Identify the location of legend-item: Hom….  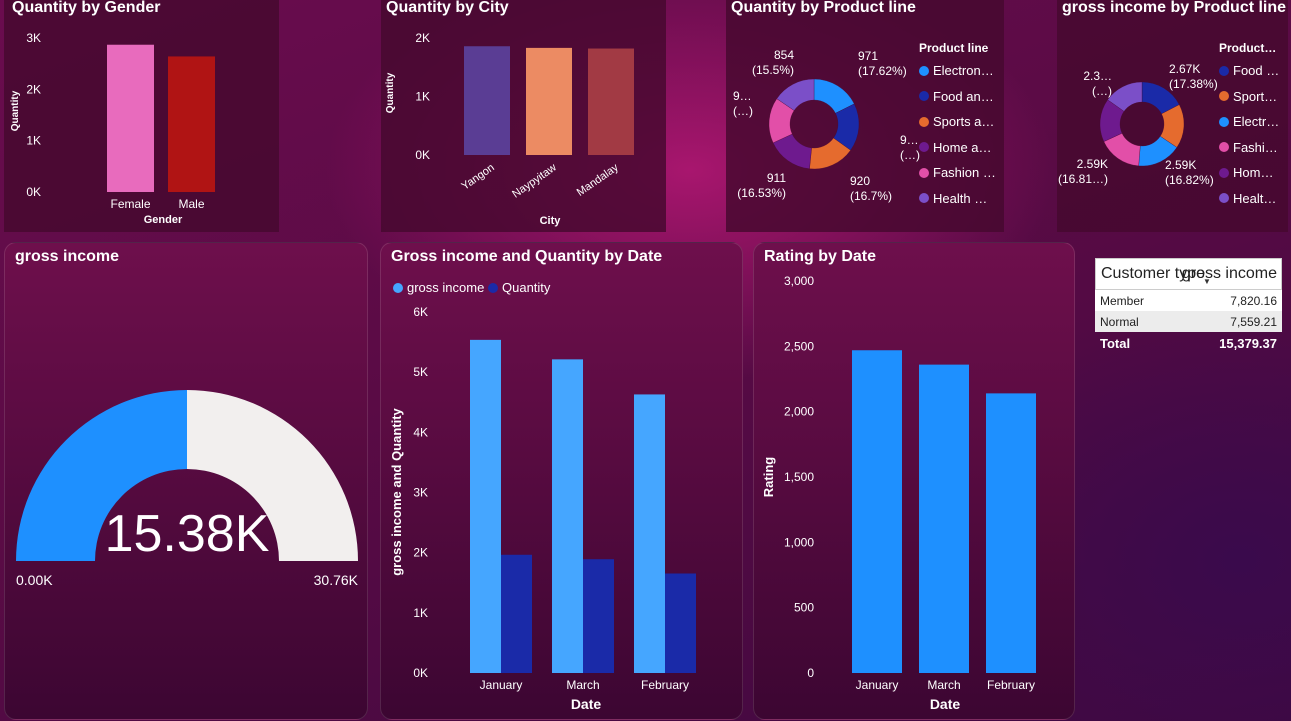
(1246, 172).